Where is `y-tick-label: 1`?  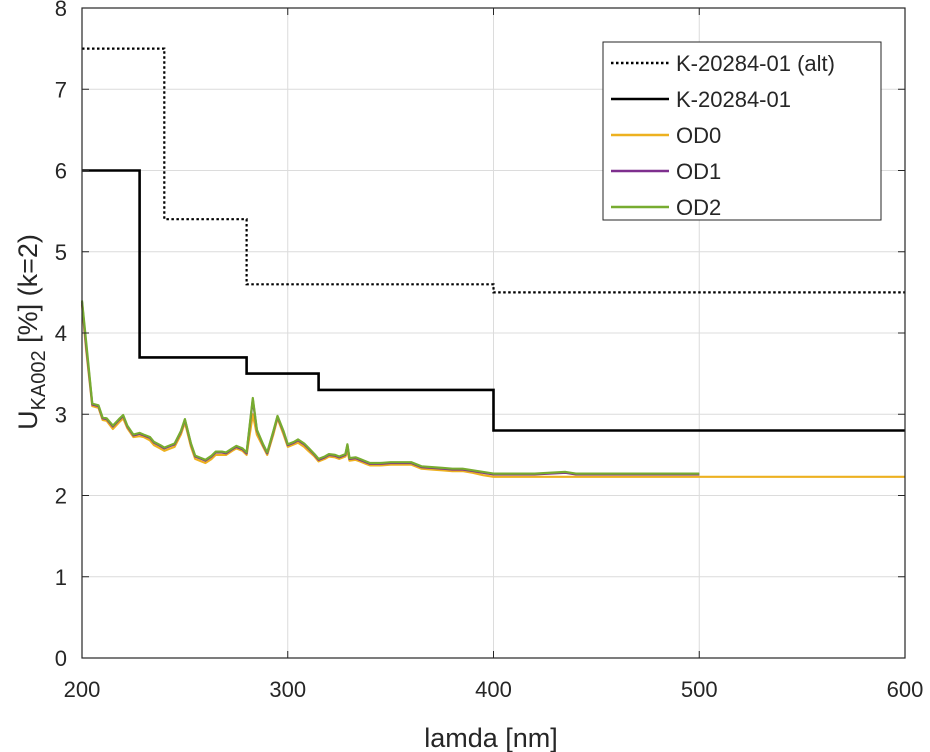
y-tick-label: 1 is located at coordinates (61, 577).